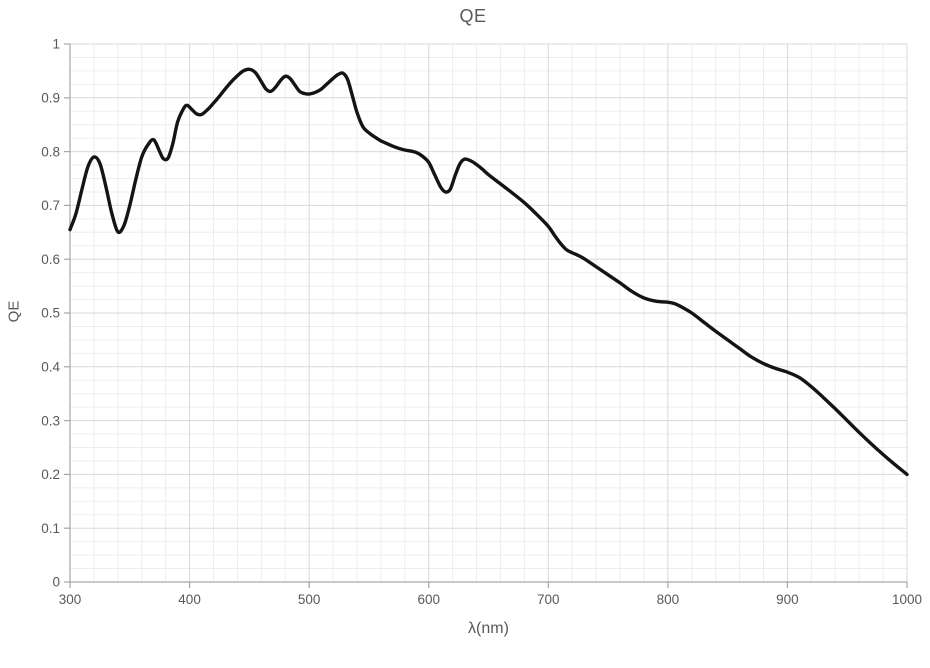 This screenshot has width=930, height=668. What do you see at coordinates (56, 582) in the screenshot?
I see `y-tick-label: 0` at bounding box center [56, 582].